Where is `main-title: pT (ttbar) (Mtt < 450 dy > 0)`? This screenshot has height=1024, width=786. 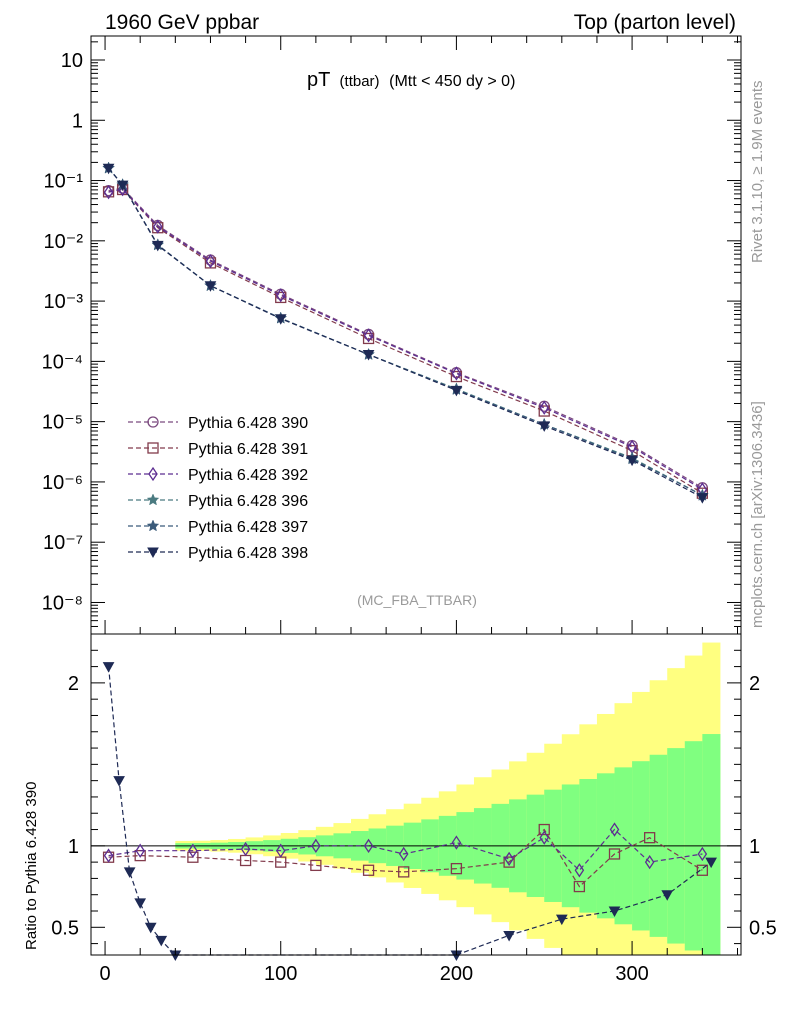 main-title: pT (ttbar) (Mtt < 450 dy > 0) is located at coordinates (411, 80).